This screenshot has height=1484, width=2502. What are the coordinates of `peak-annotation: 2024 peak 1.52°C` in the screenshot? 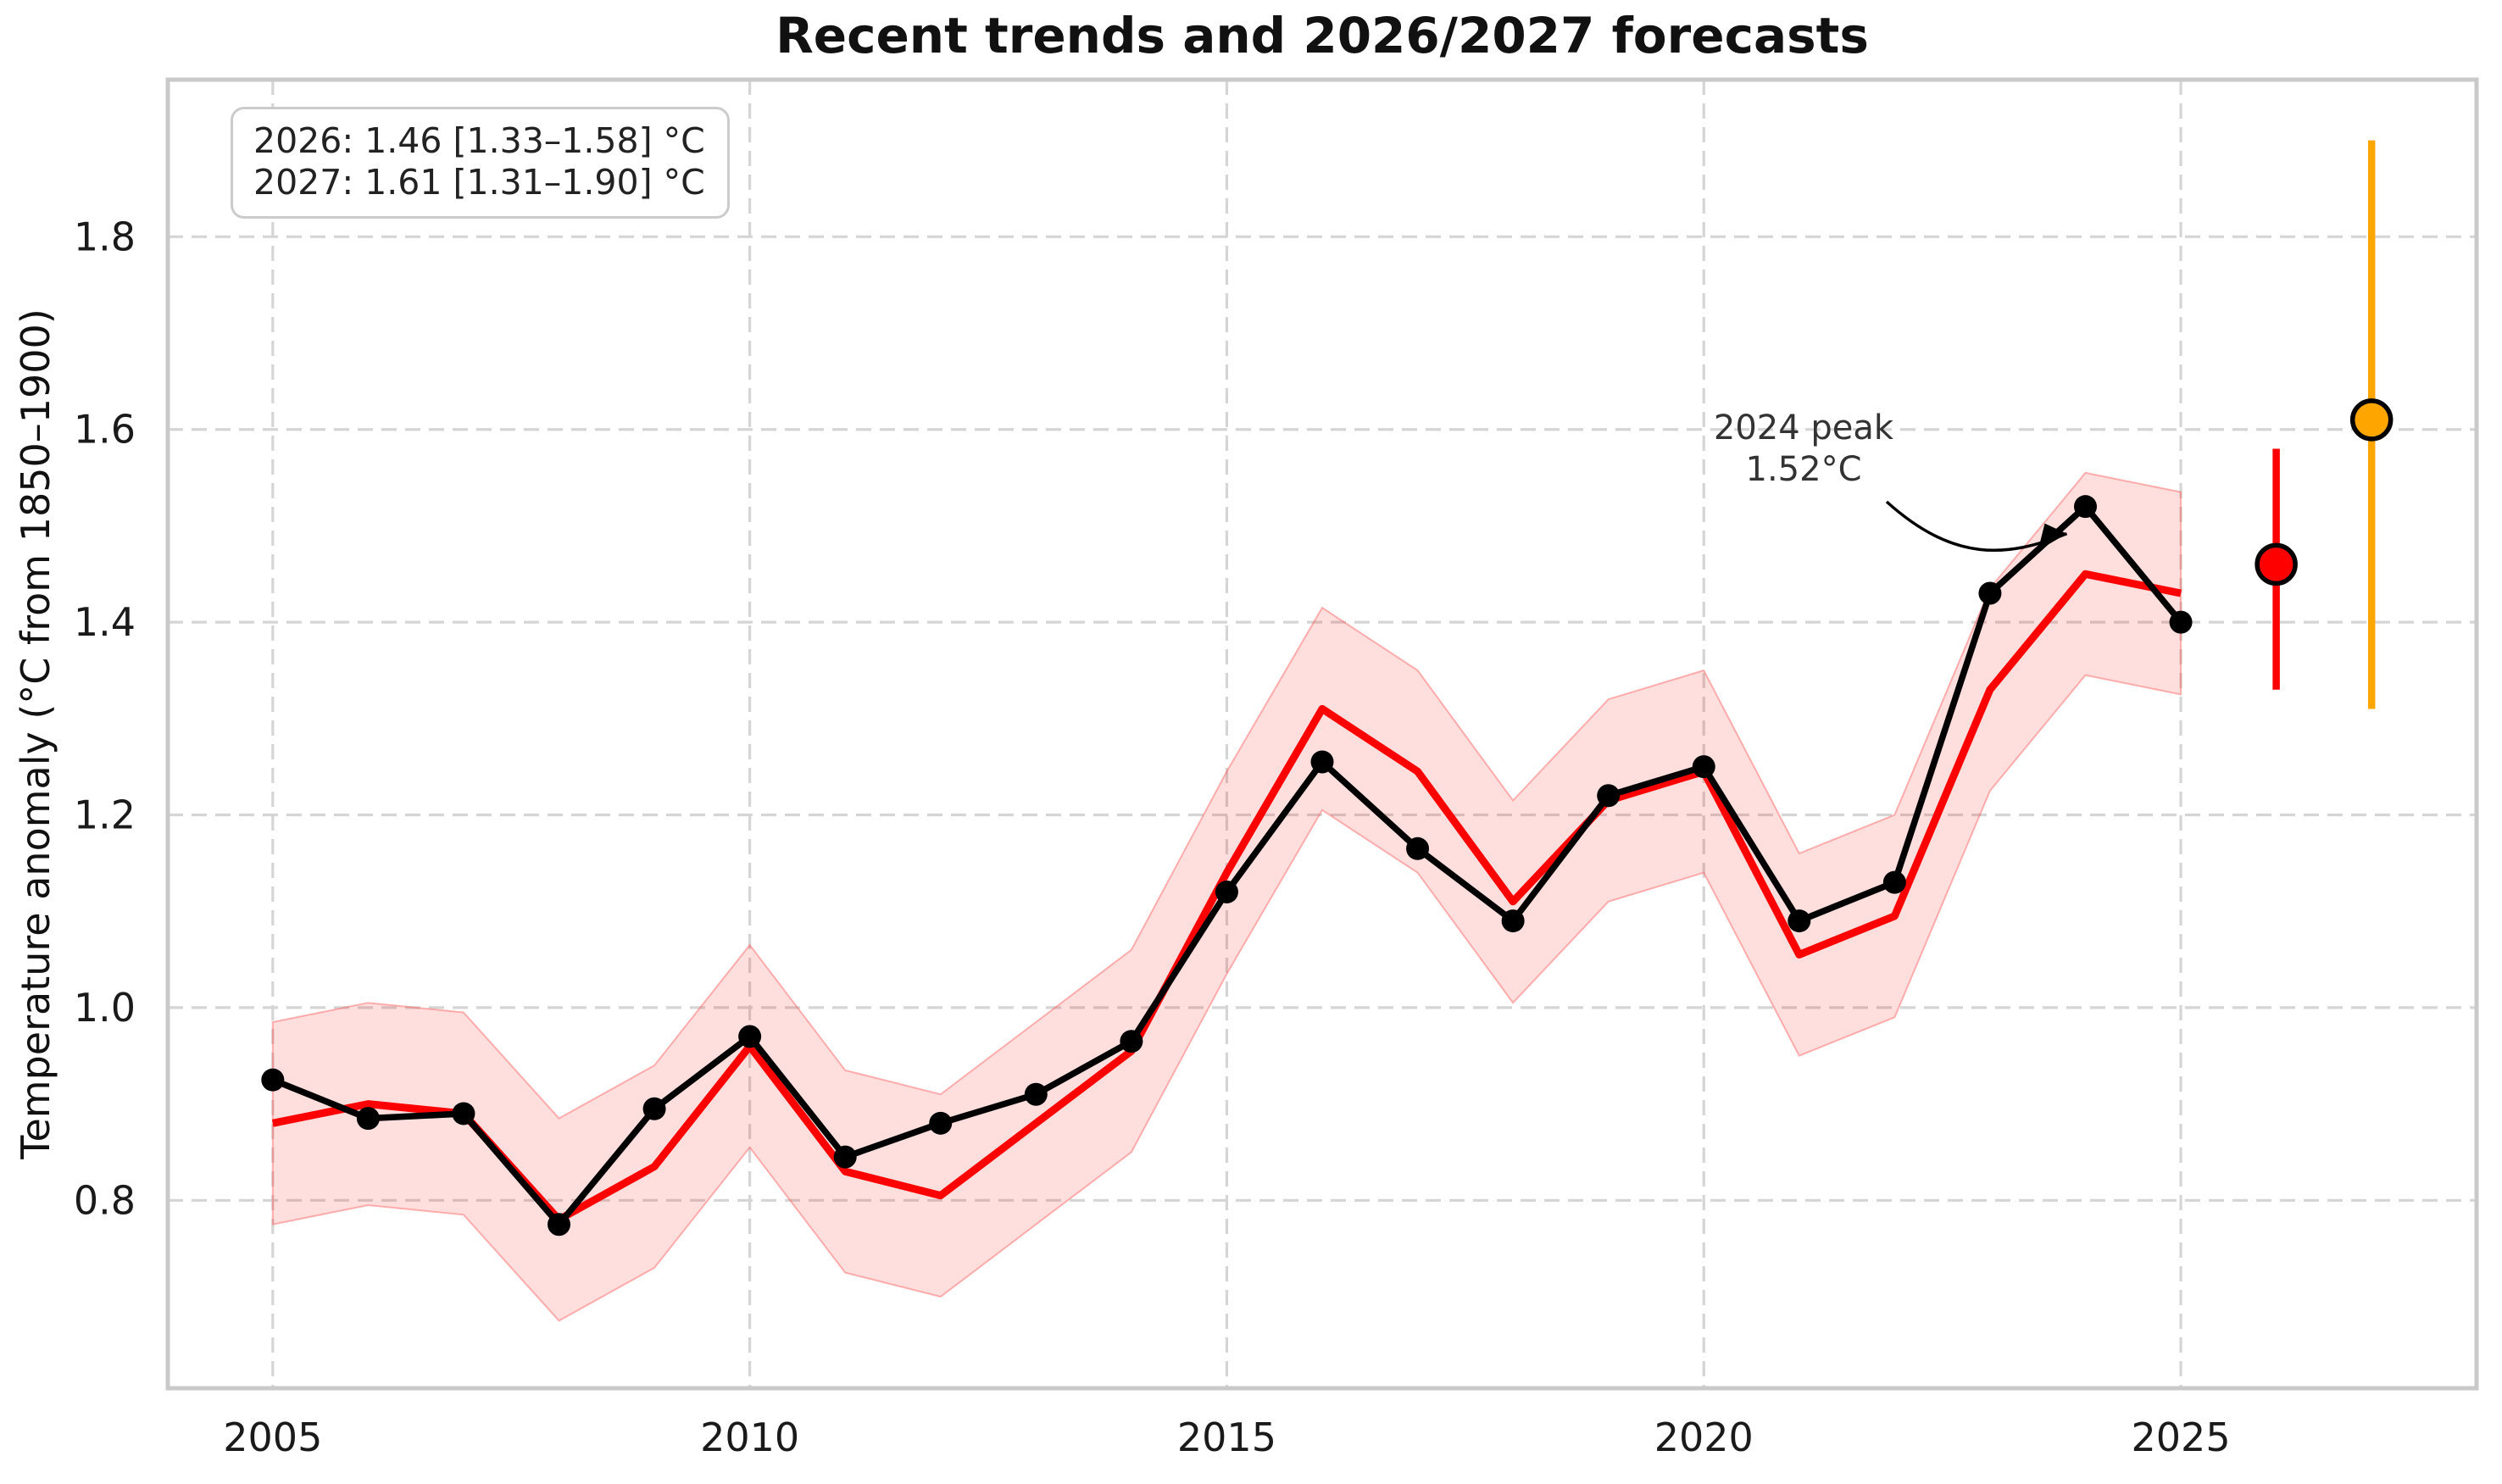 It's located at (1803, 450).